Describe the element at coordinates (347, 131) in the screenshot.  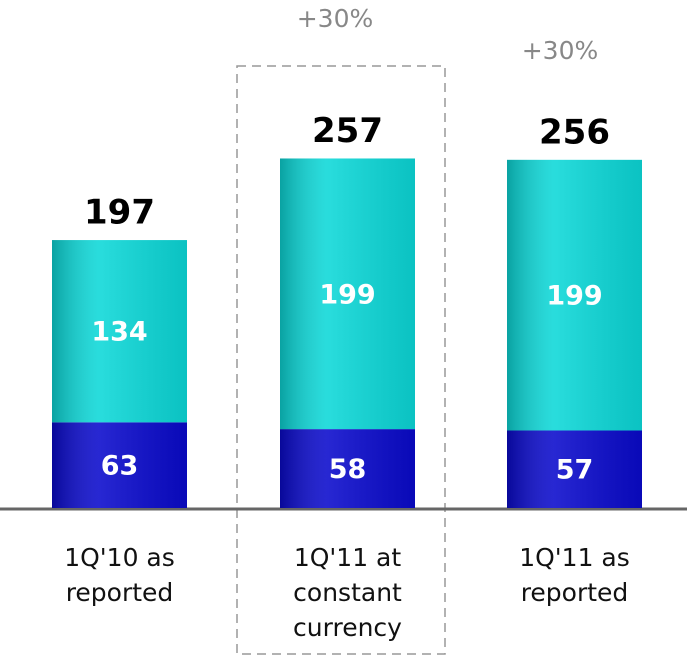
I see `total-label: 257` at that location.